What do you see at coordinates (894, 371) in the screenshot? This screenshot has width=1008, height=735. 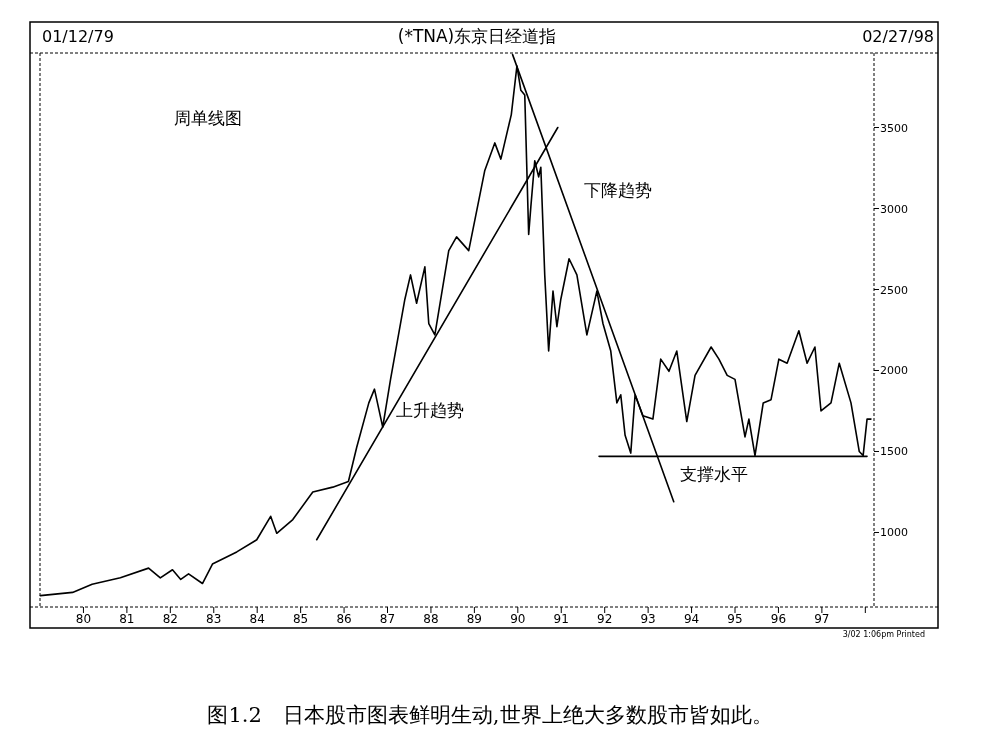 I see `y-tick-label: 2000` at bounding box center [894, 371].